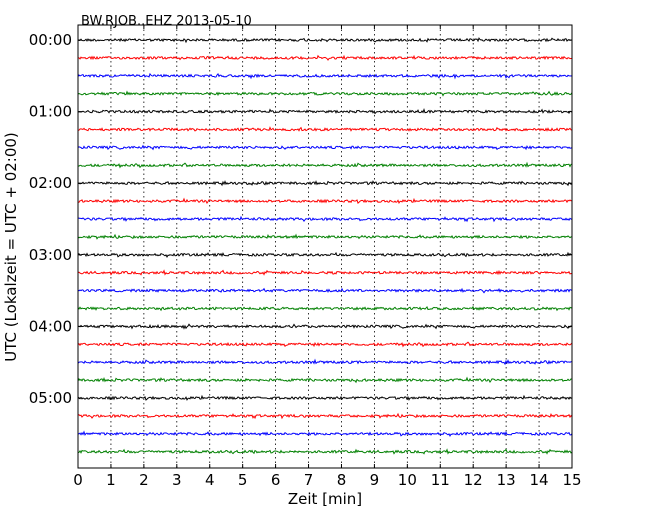 The width and height of the screenshot is (650, 520). I want to click on x-tick-label: 1, so click(111, 480).